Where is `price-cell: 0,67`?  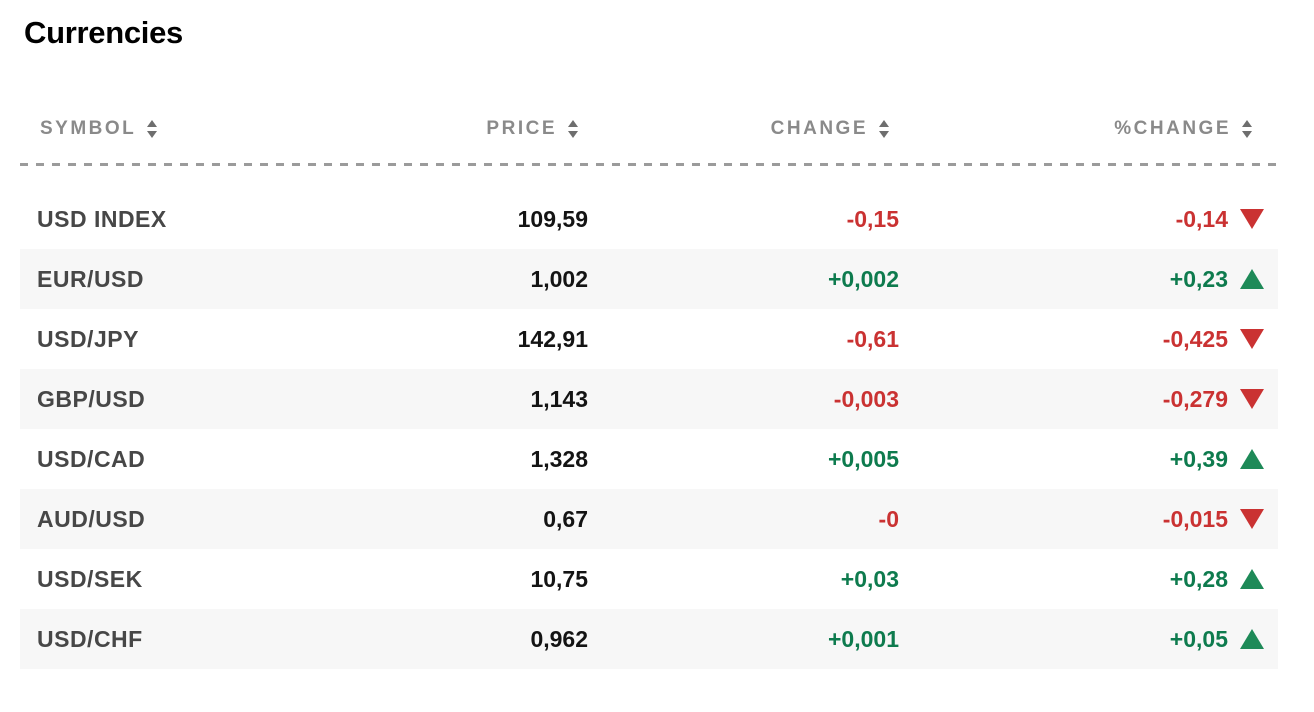
price-cell: 0,67 is located at coordinates (565, 518).